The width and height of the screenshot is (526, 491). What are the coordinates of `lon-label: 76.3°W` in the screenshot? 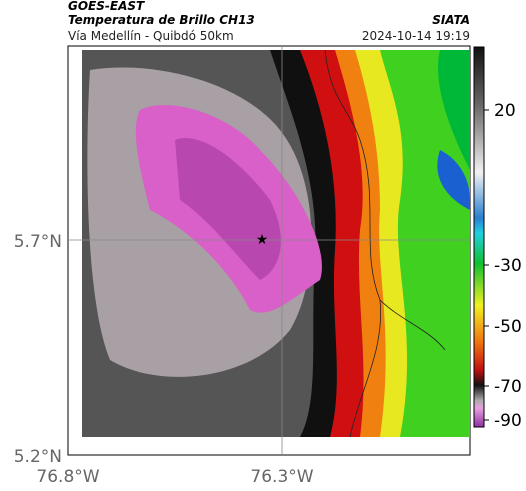 It's located at (281, 477).